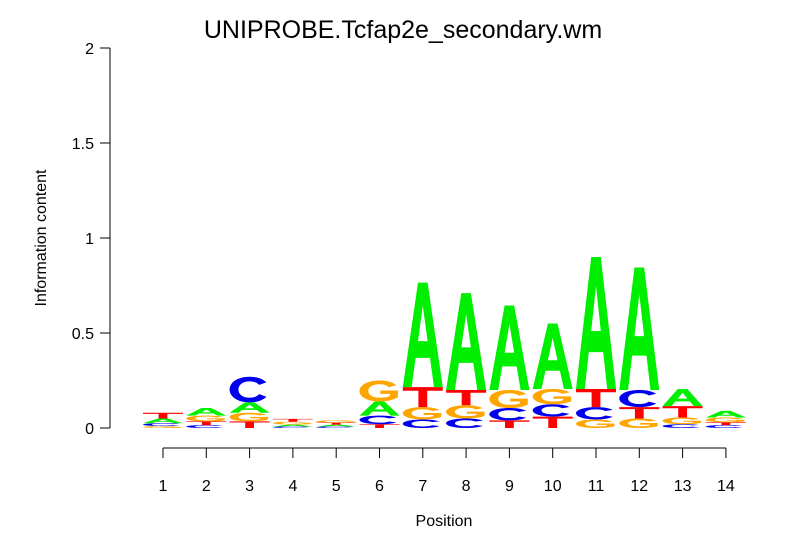 The image size is (806, 559). I want to click on y-axis-label: Information content, so click(41, 238).